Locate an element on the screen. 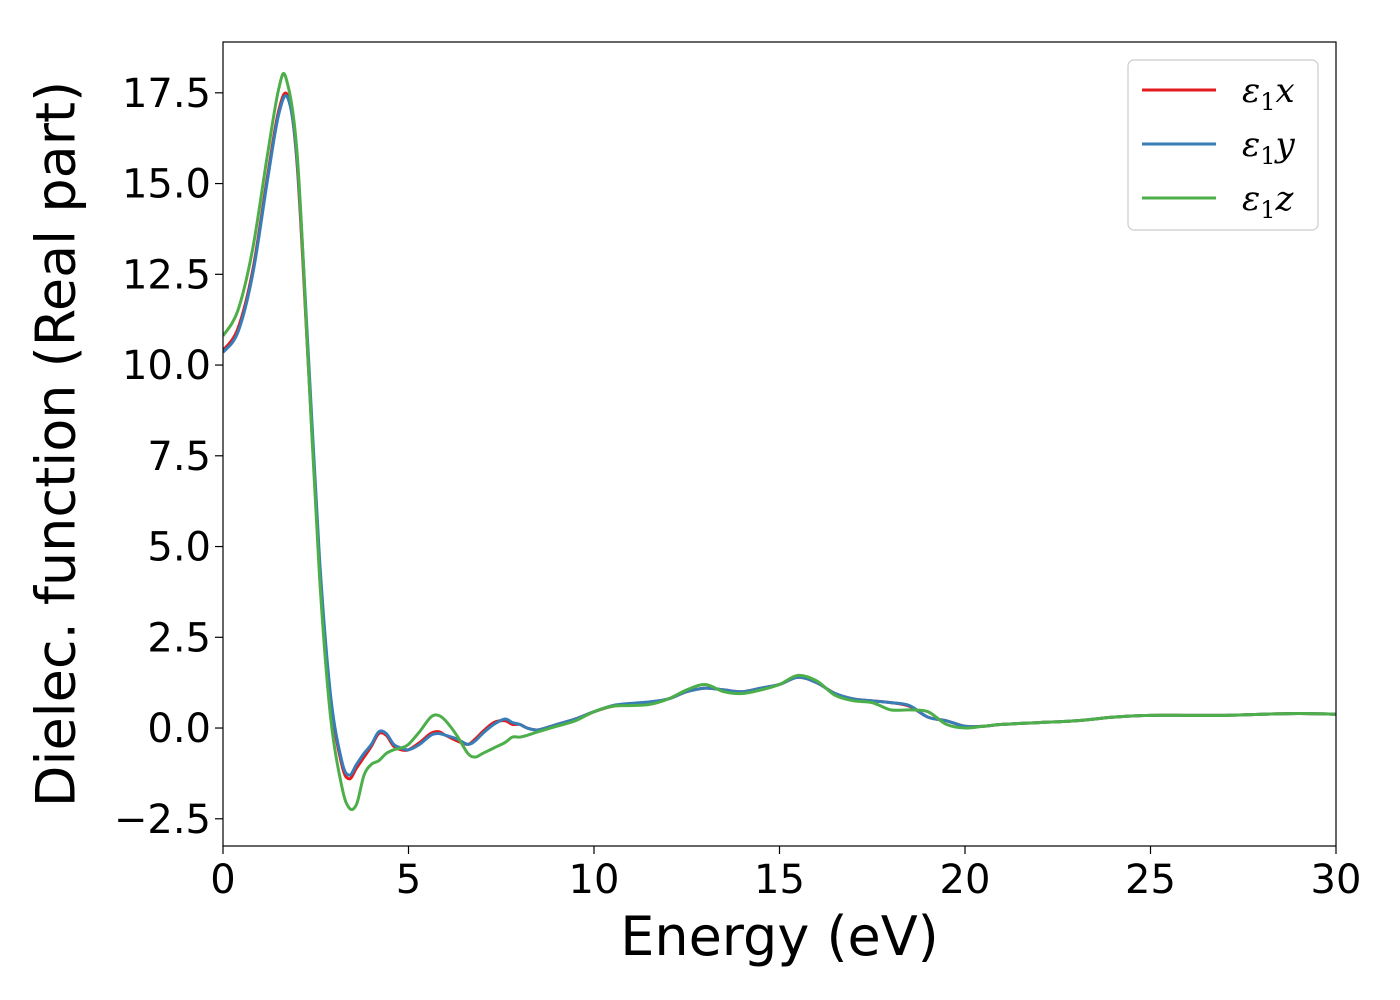  legend-label: ε1x is located at coordinates (1268, 93).